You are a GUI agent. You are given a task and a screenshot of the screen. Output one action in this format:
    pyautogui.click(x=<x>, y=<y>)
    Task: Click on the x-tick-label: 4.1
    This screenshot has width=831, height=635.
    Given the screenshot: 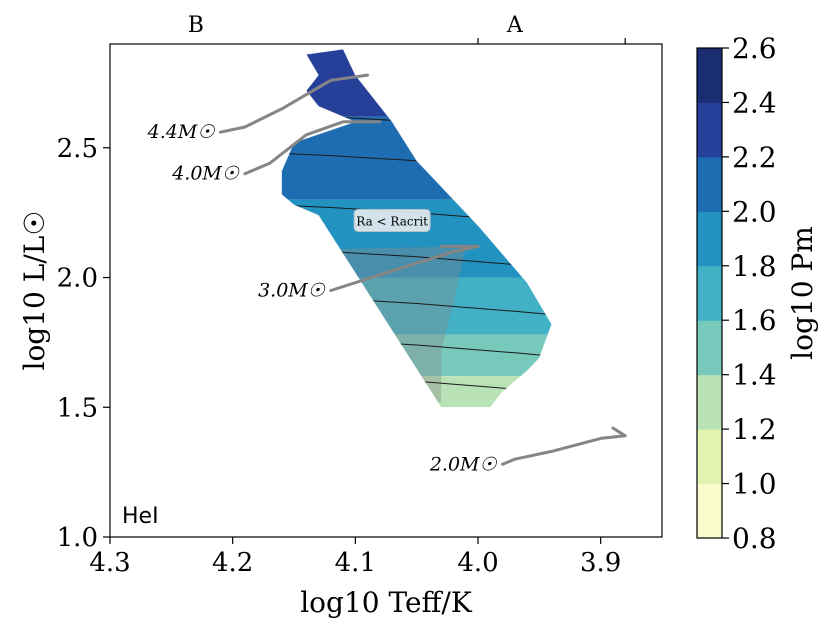 What is the action you would take?
    pyautogui.click(x=355, y=563)
    